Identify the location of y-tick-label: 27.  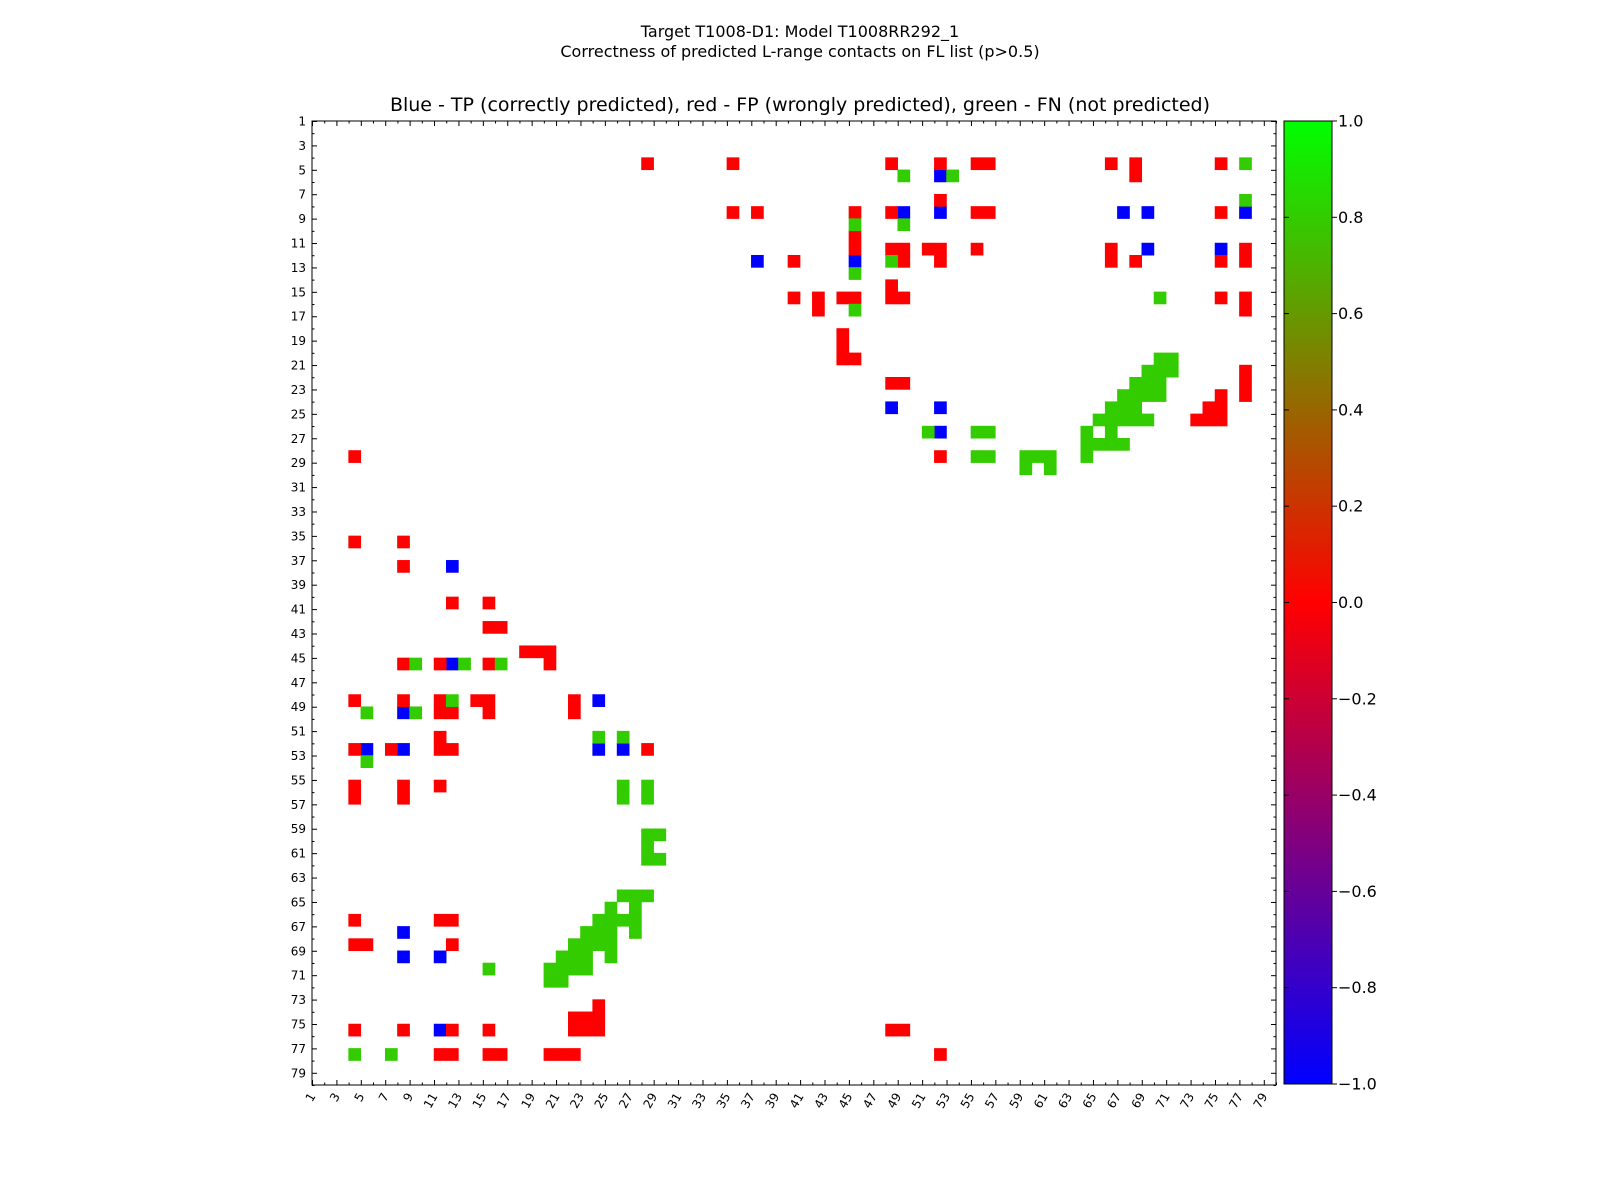
(298, 439).